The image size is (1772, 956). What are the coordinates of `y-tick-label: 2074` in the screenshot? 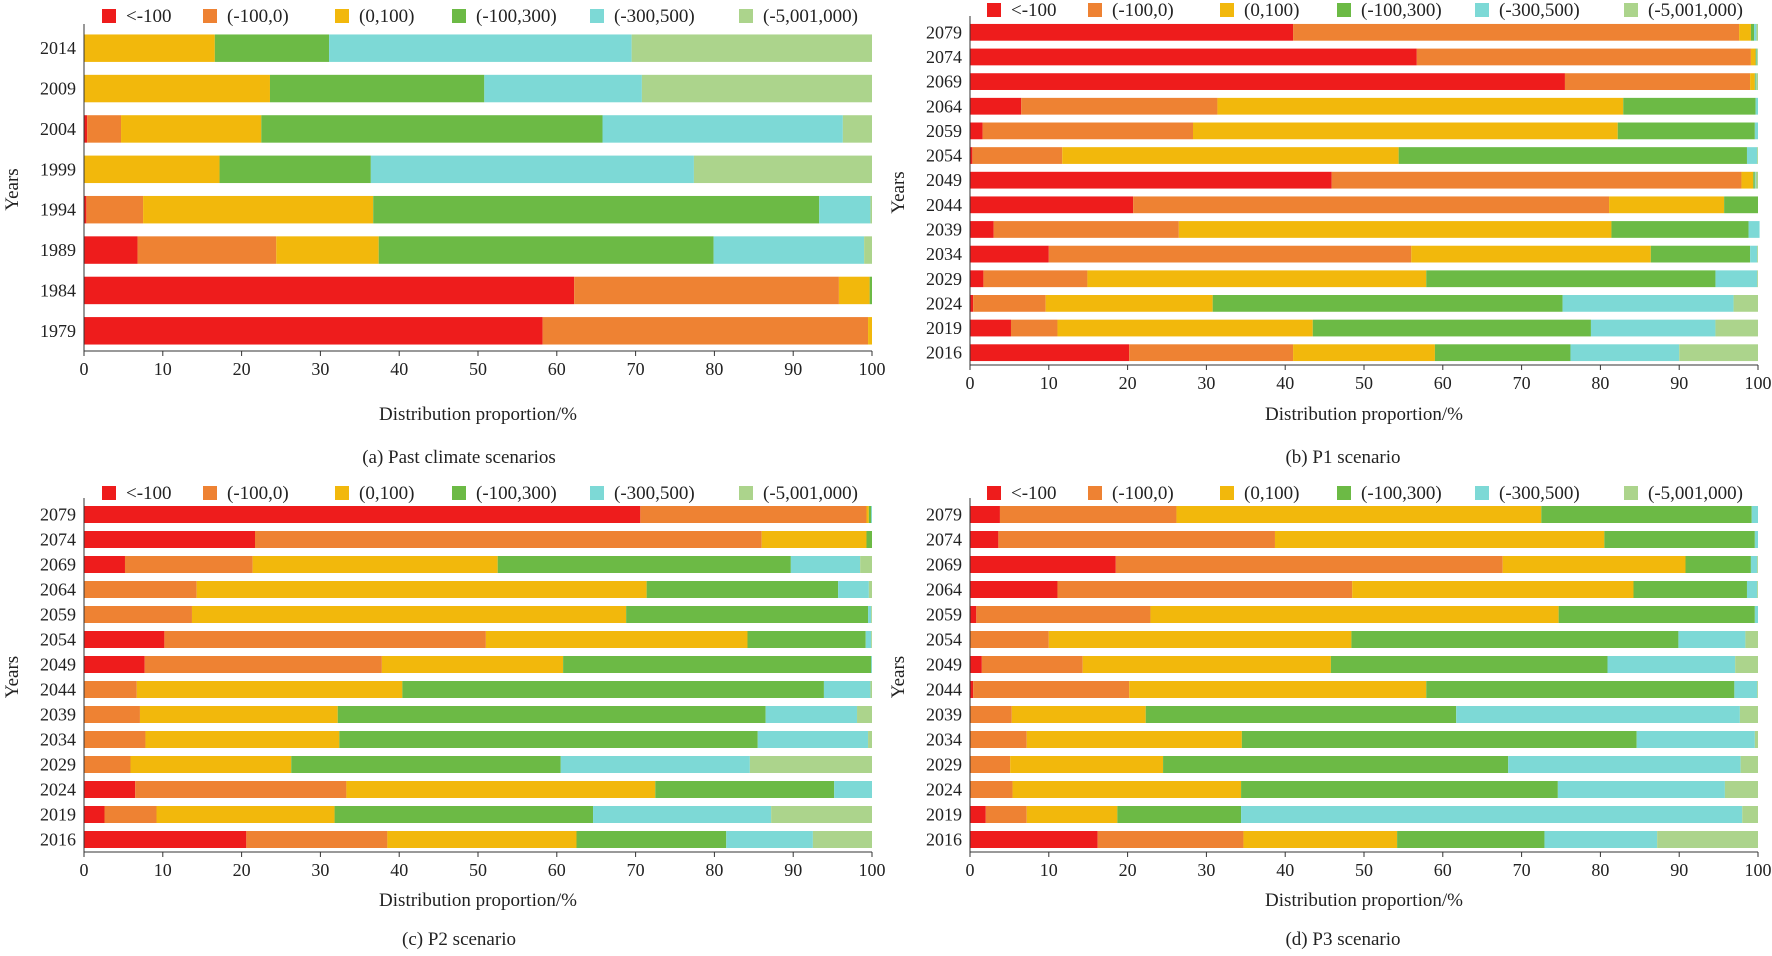 It's located at (58, 540).